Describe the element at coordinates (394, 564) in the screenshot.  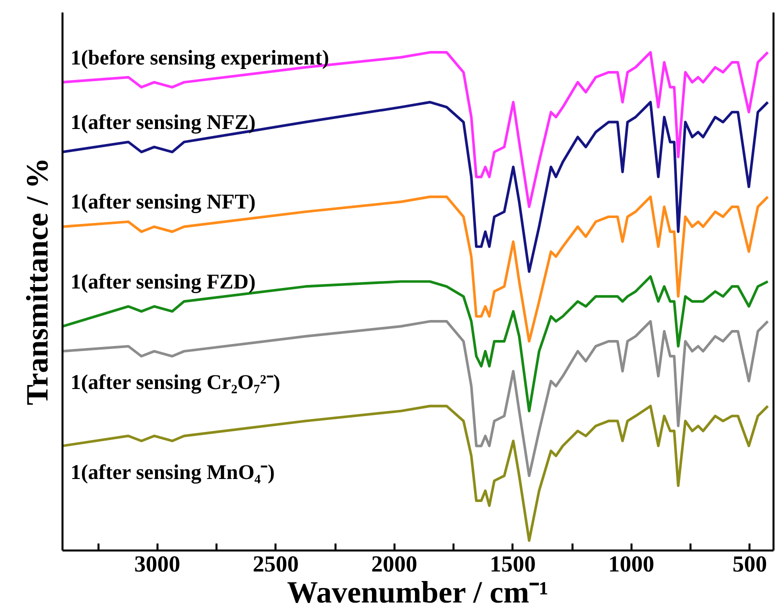
I see `x-tick-label: 2000` at that location.